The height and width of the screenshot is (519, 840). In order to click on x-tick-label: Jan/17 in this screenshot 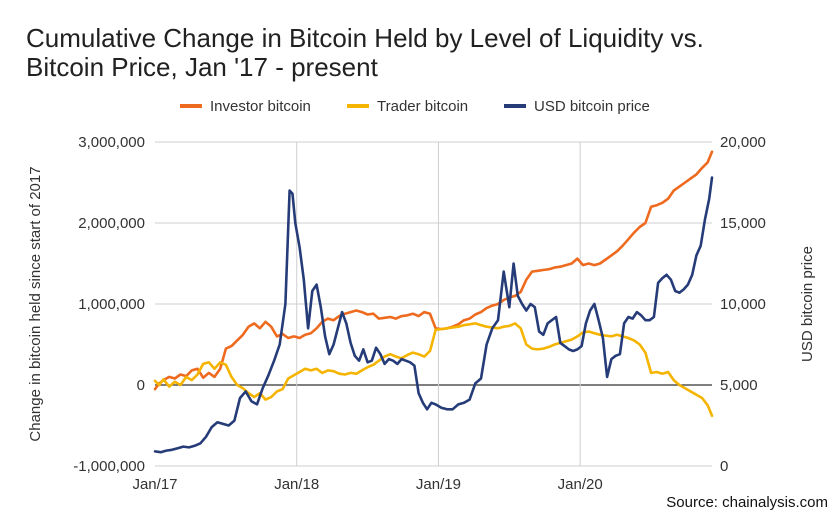, I will do `click(154, 484)`.